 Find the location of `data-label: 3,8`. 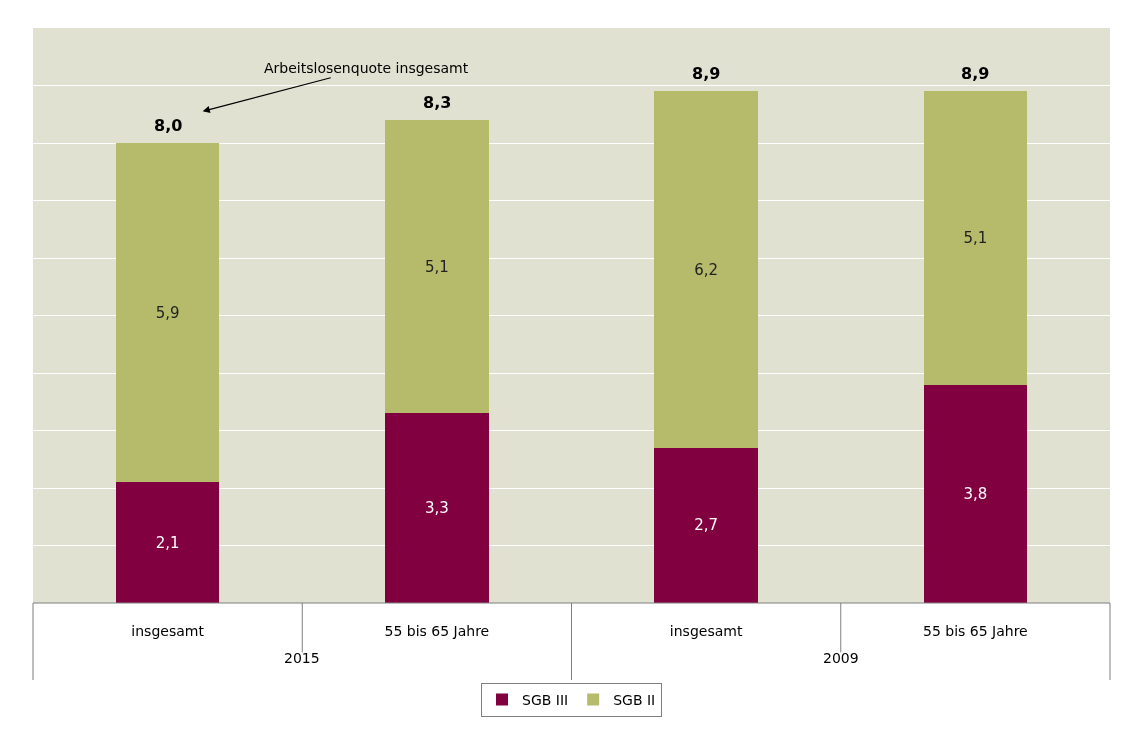

data-label: 3,8 is located at coordinates (975, 493).